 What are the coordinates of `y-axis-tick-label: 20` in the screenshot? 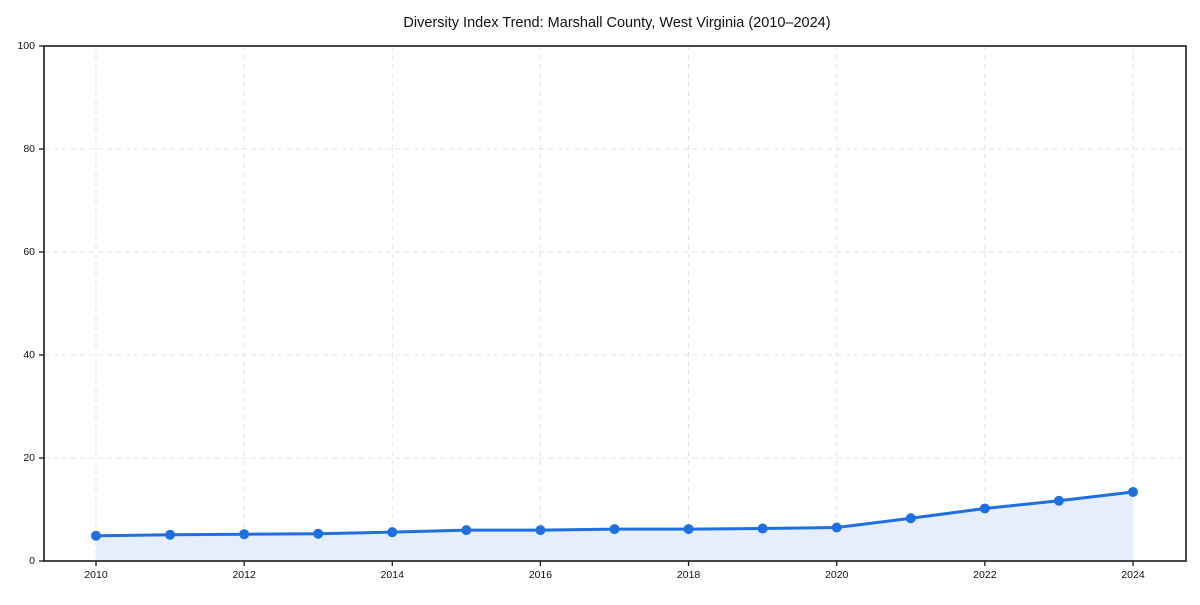 It's located at (29, 458).